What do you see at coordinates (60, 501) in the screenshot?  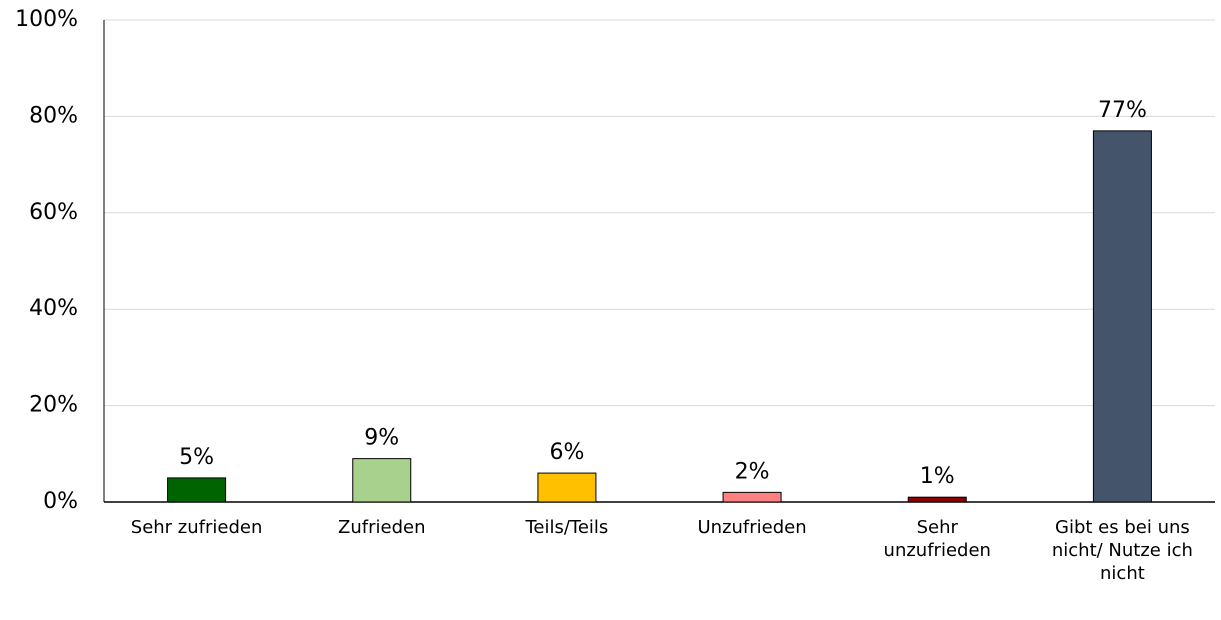 I see `y-tick-label: 0%` at bounding box center [60, 501].